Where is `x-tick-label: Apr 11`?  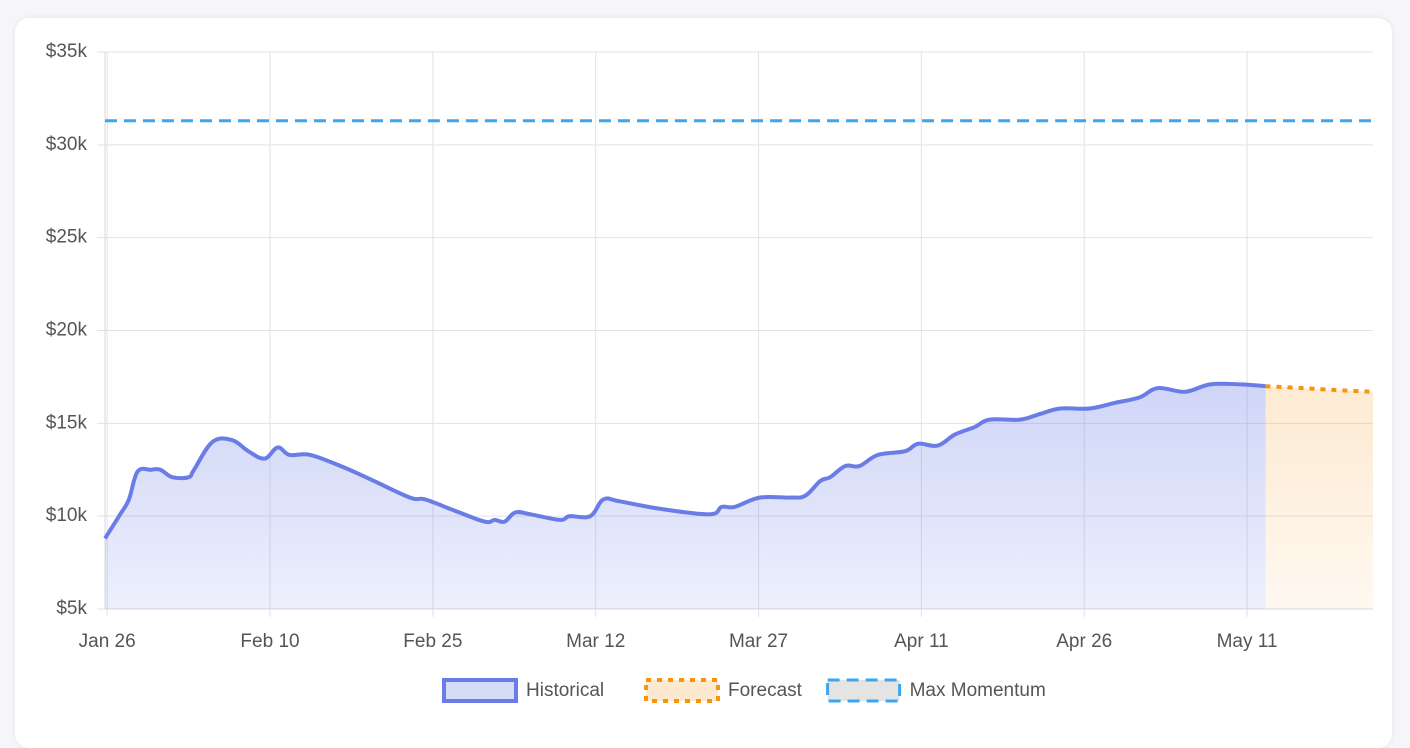
x-tick-label: Apr 11 is located at coordinates (921, 641).